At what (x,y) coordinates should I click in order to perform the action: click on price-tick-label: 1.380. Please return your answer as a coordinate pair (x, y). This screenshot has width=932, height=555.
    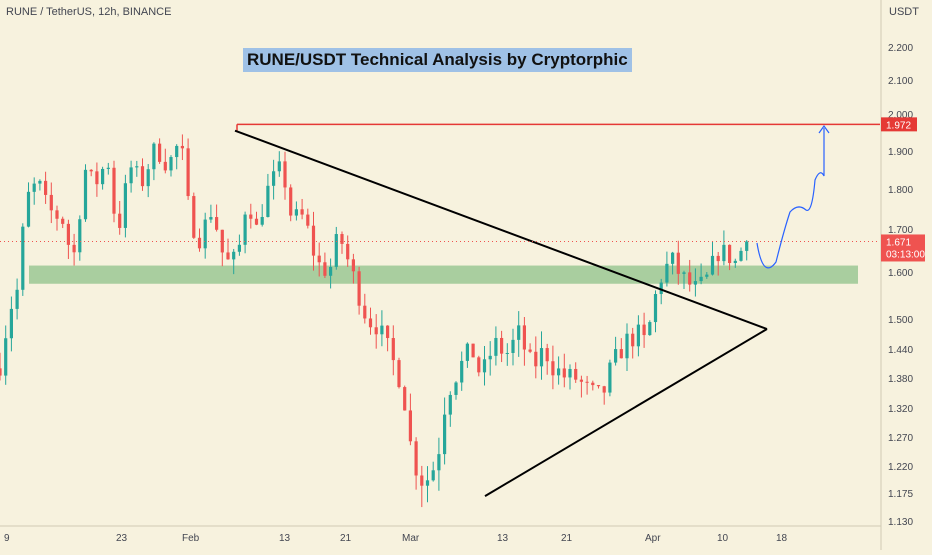
    Looking at the image, I should click on (900, 379).